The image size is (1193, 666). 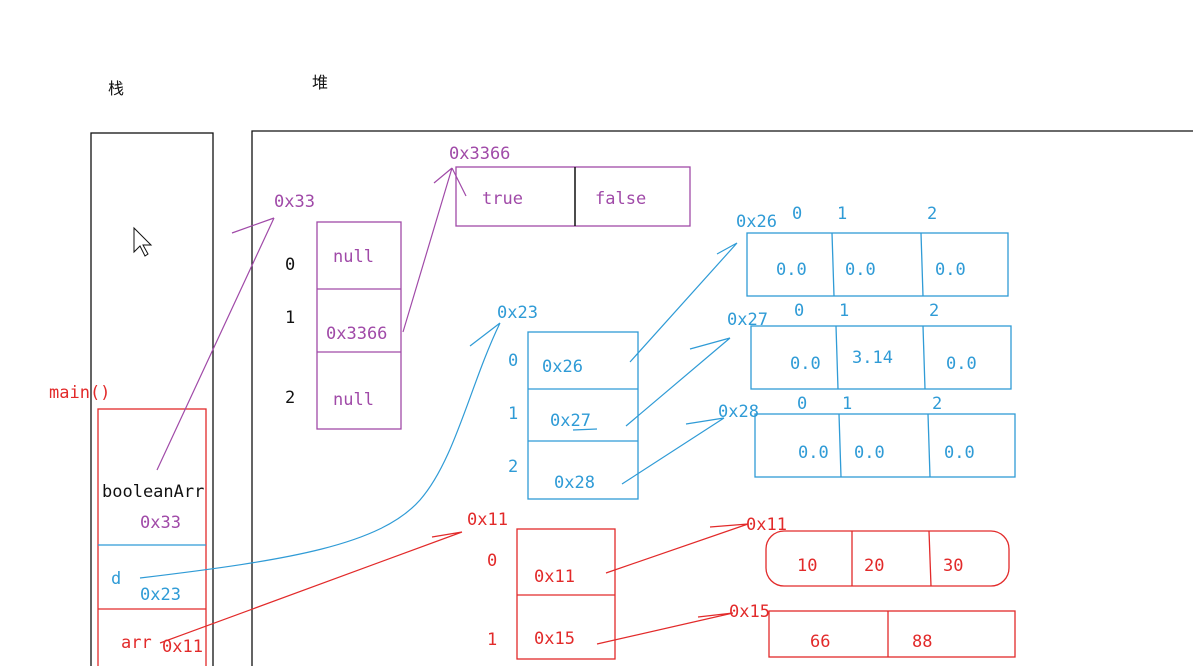 I want to click on d-outer-address: 0x23, so click(x=517, y=313).